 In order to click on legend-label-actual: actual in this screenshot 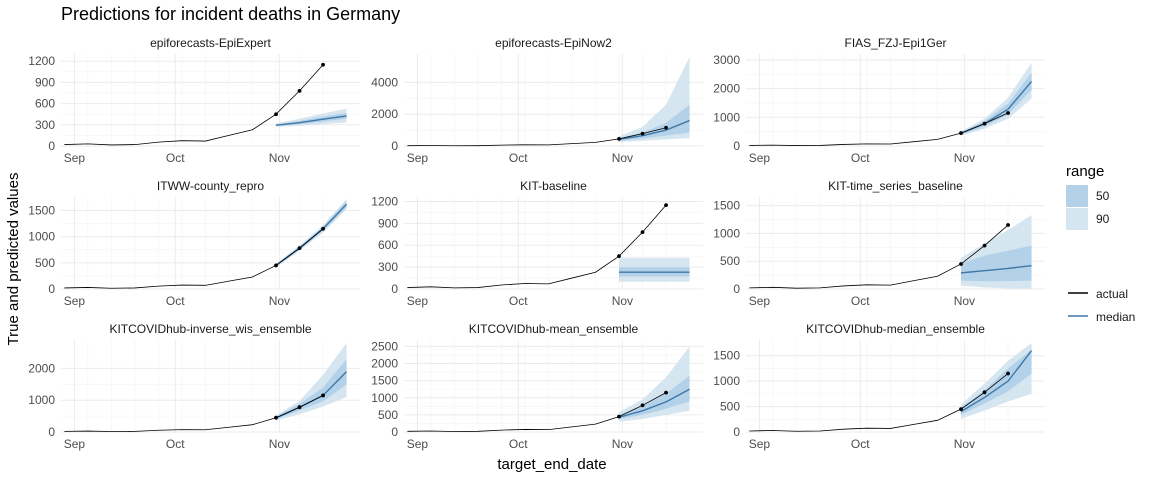, I will do `click(1112, 294)`.